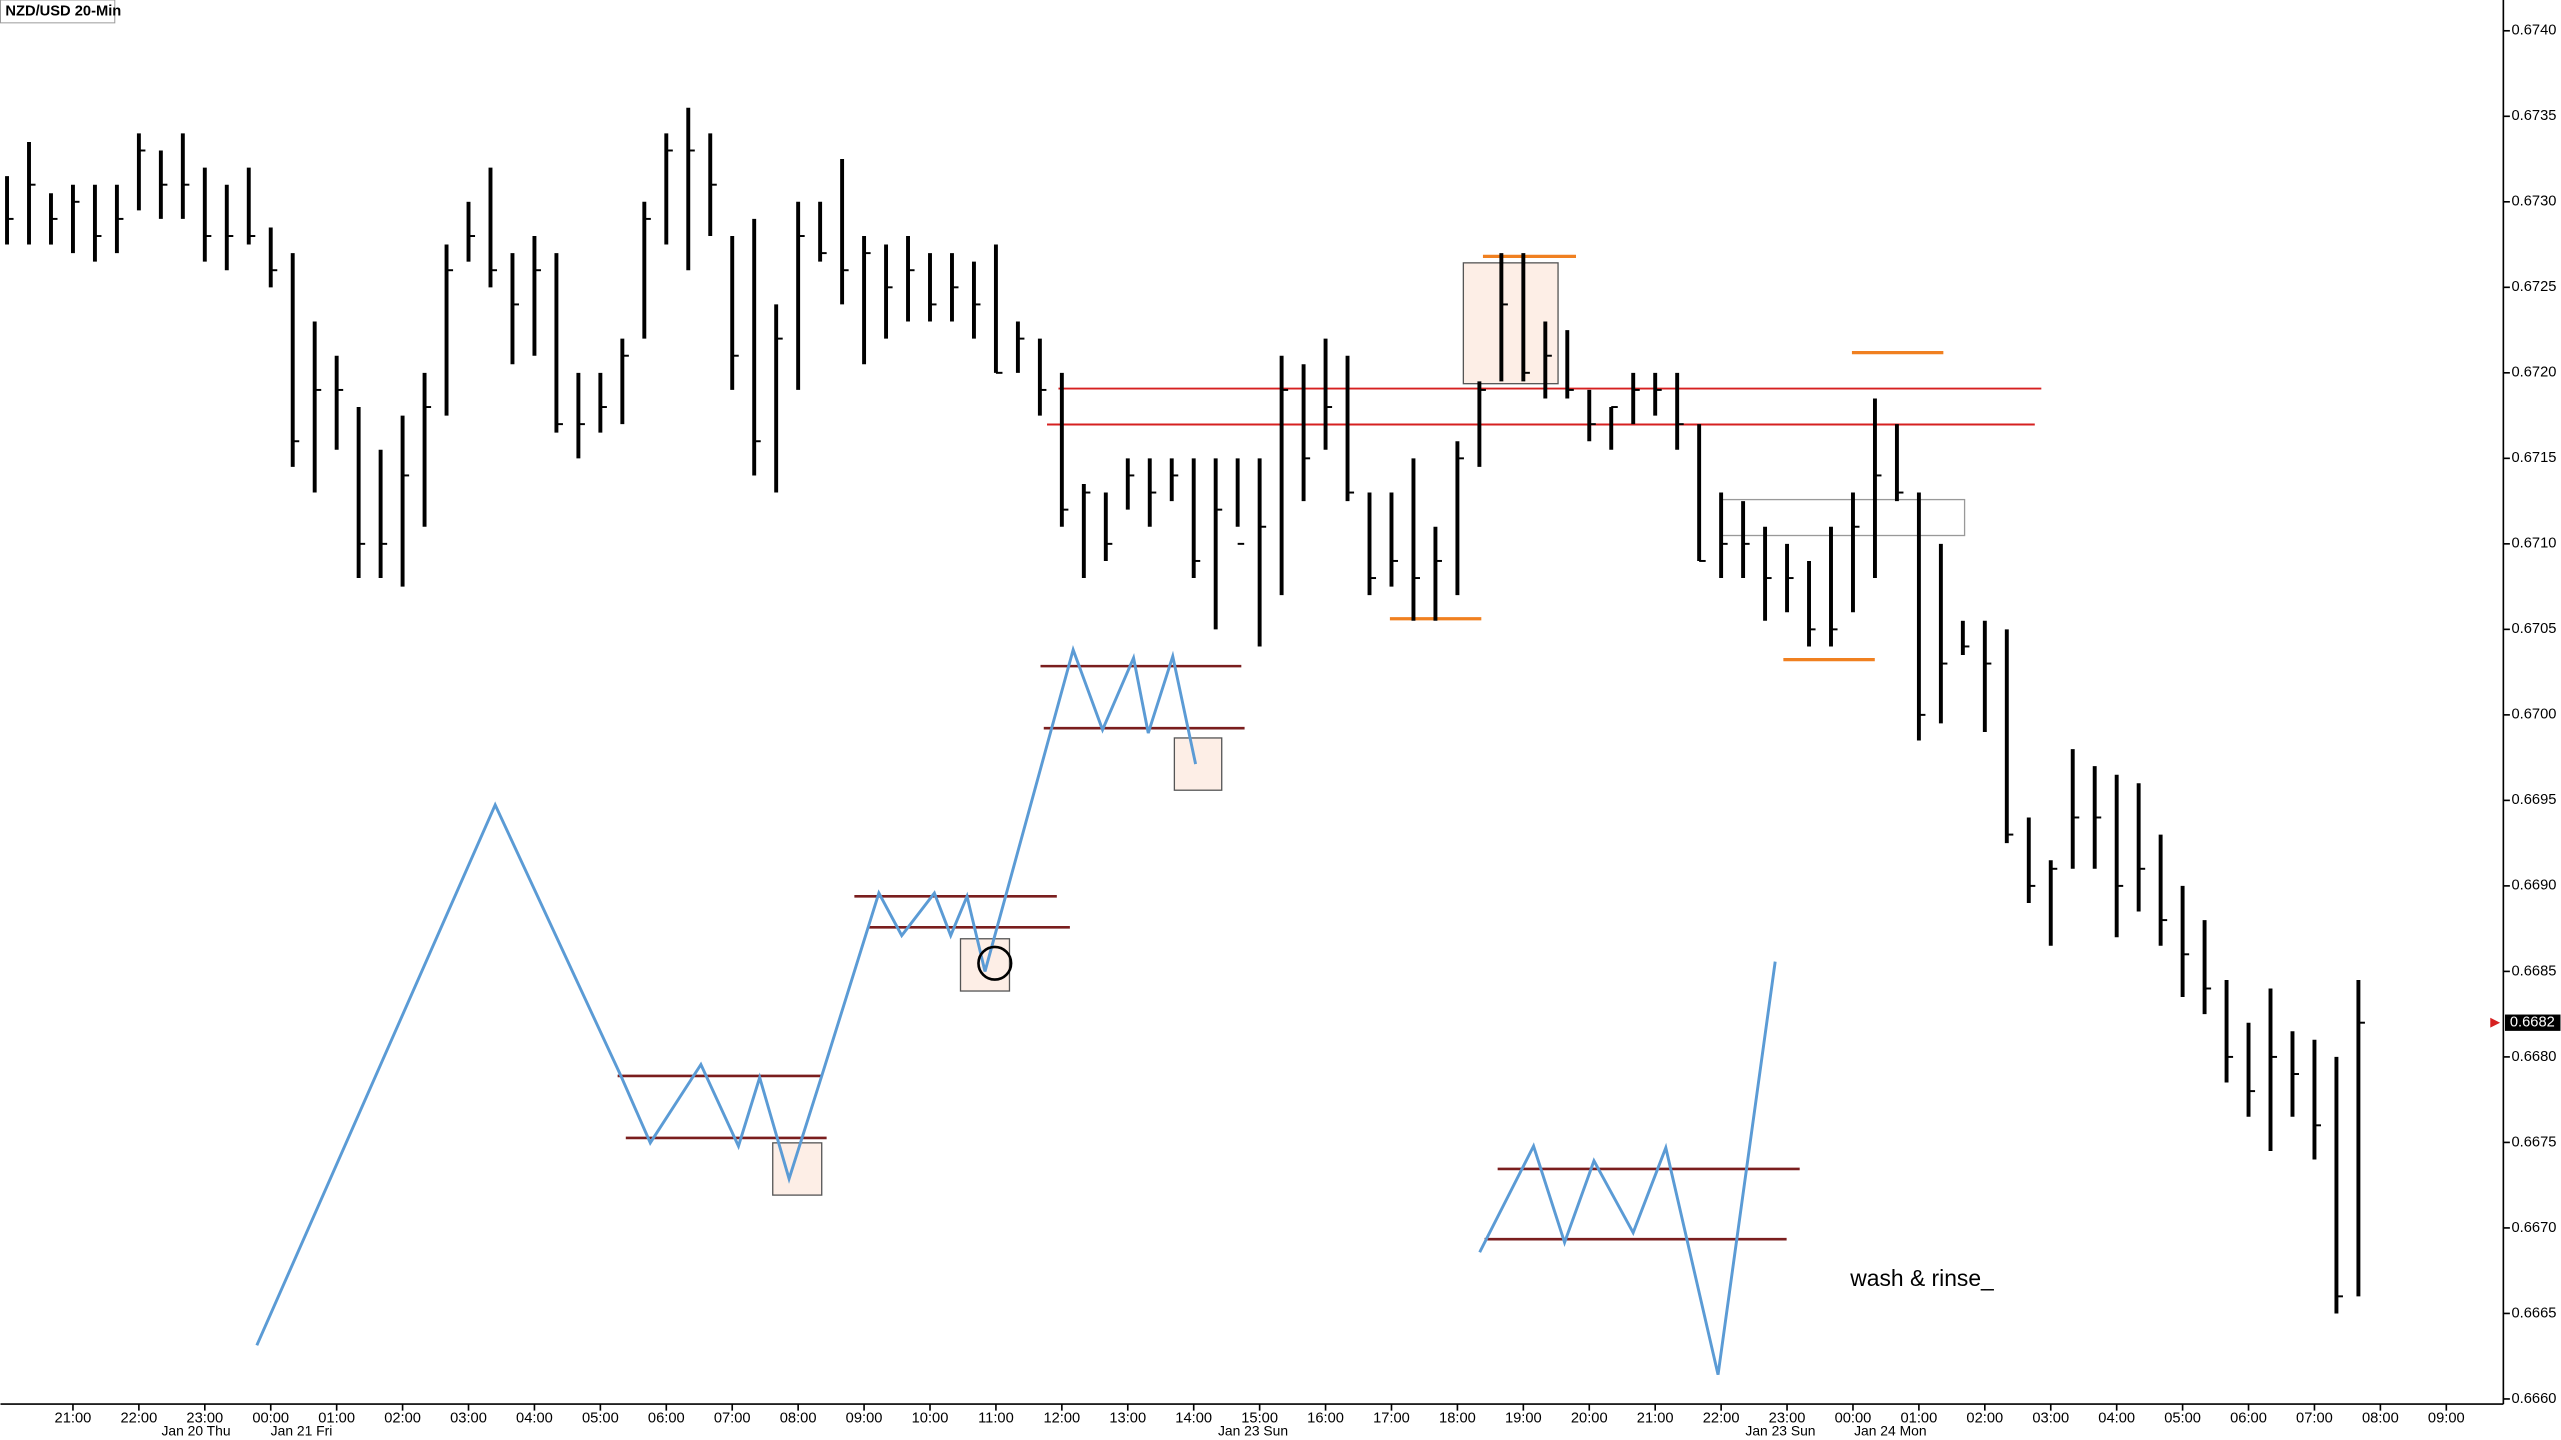 This screenshot has width=2561, height=1440. Describe the element at coordinates (63, 11) in the screenshot. I see `chart-title: NZD/USD 20-Min` at that location.